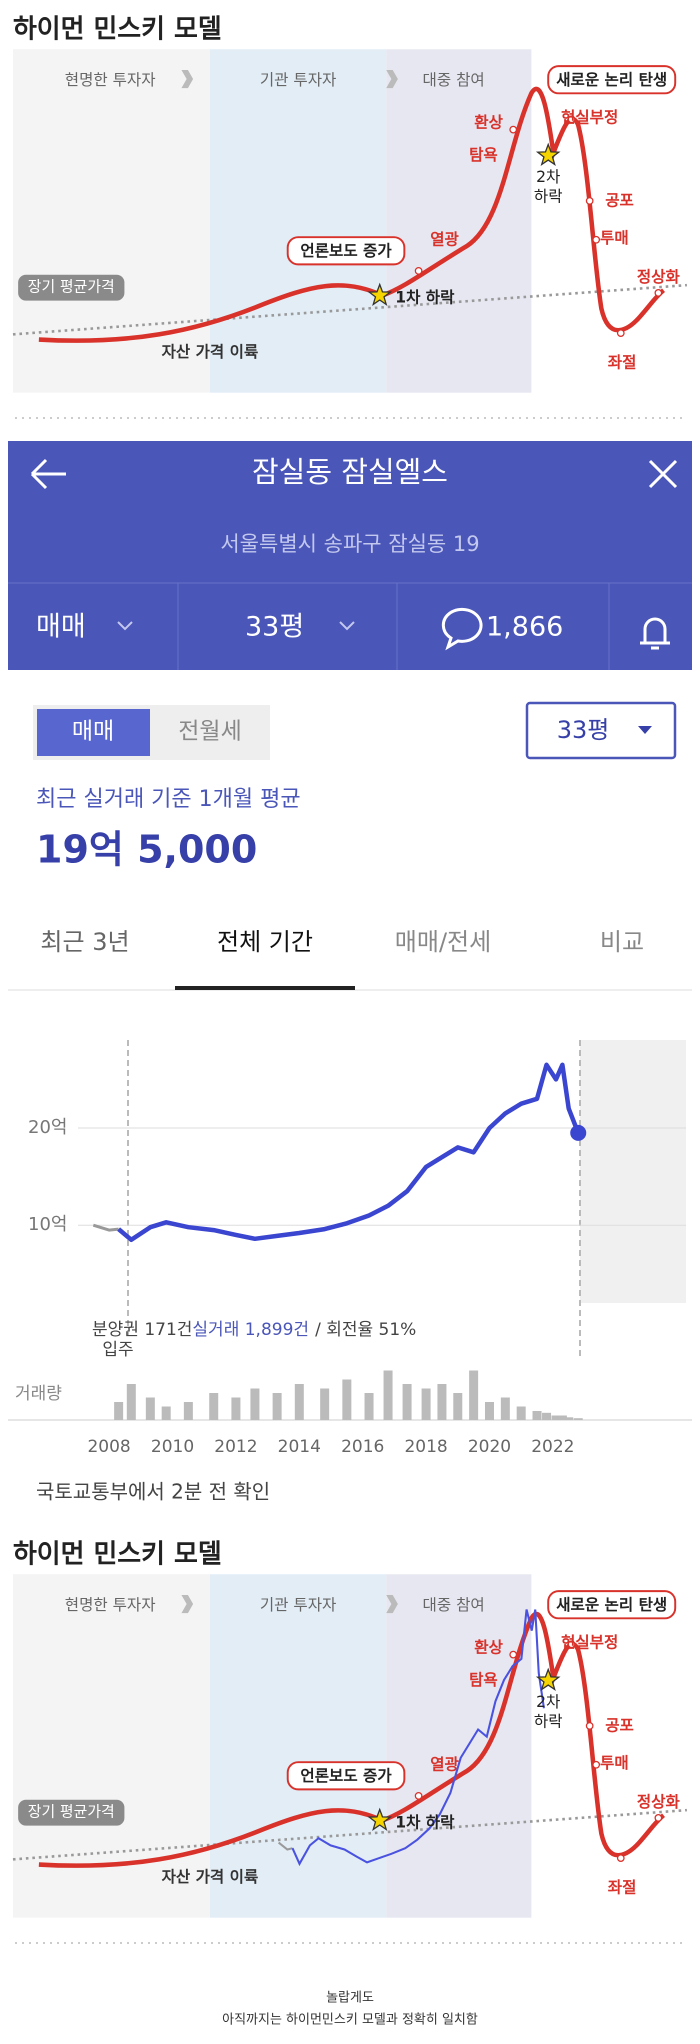  I want to click on y-tick-label: 20억, so click(47, 1127).